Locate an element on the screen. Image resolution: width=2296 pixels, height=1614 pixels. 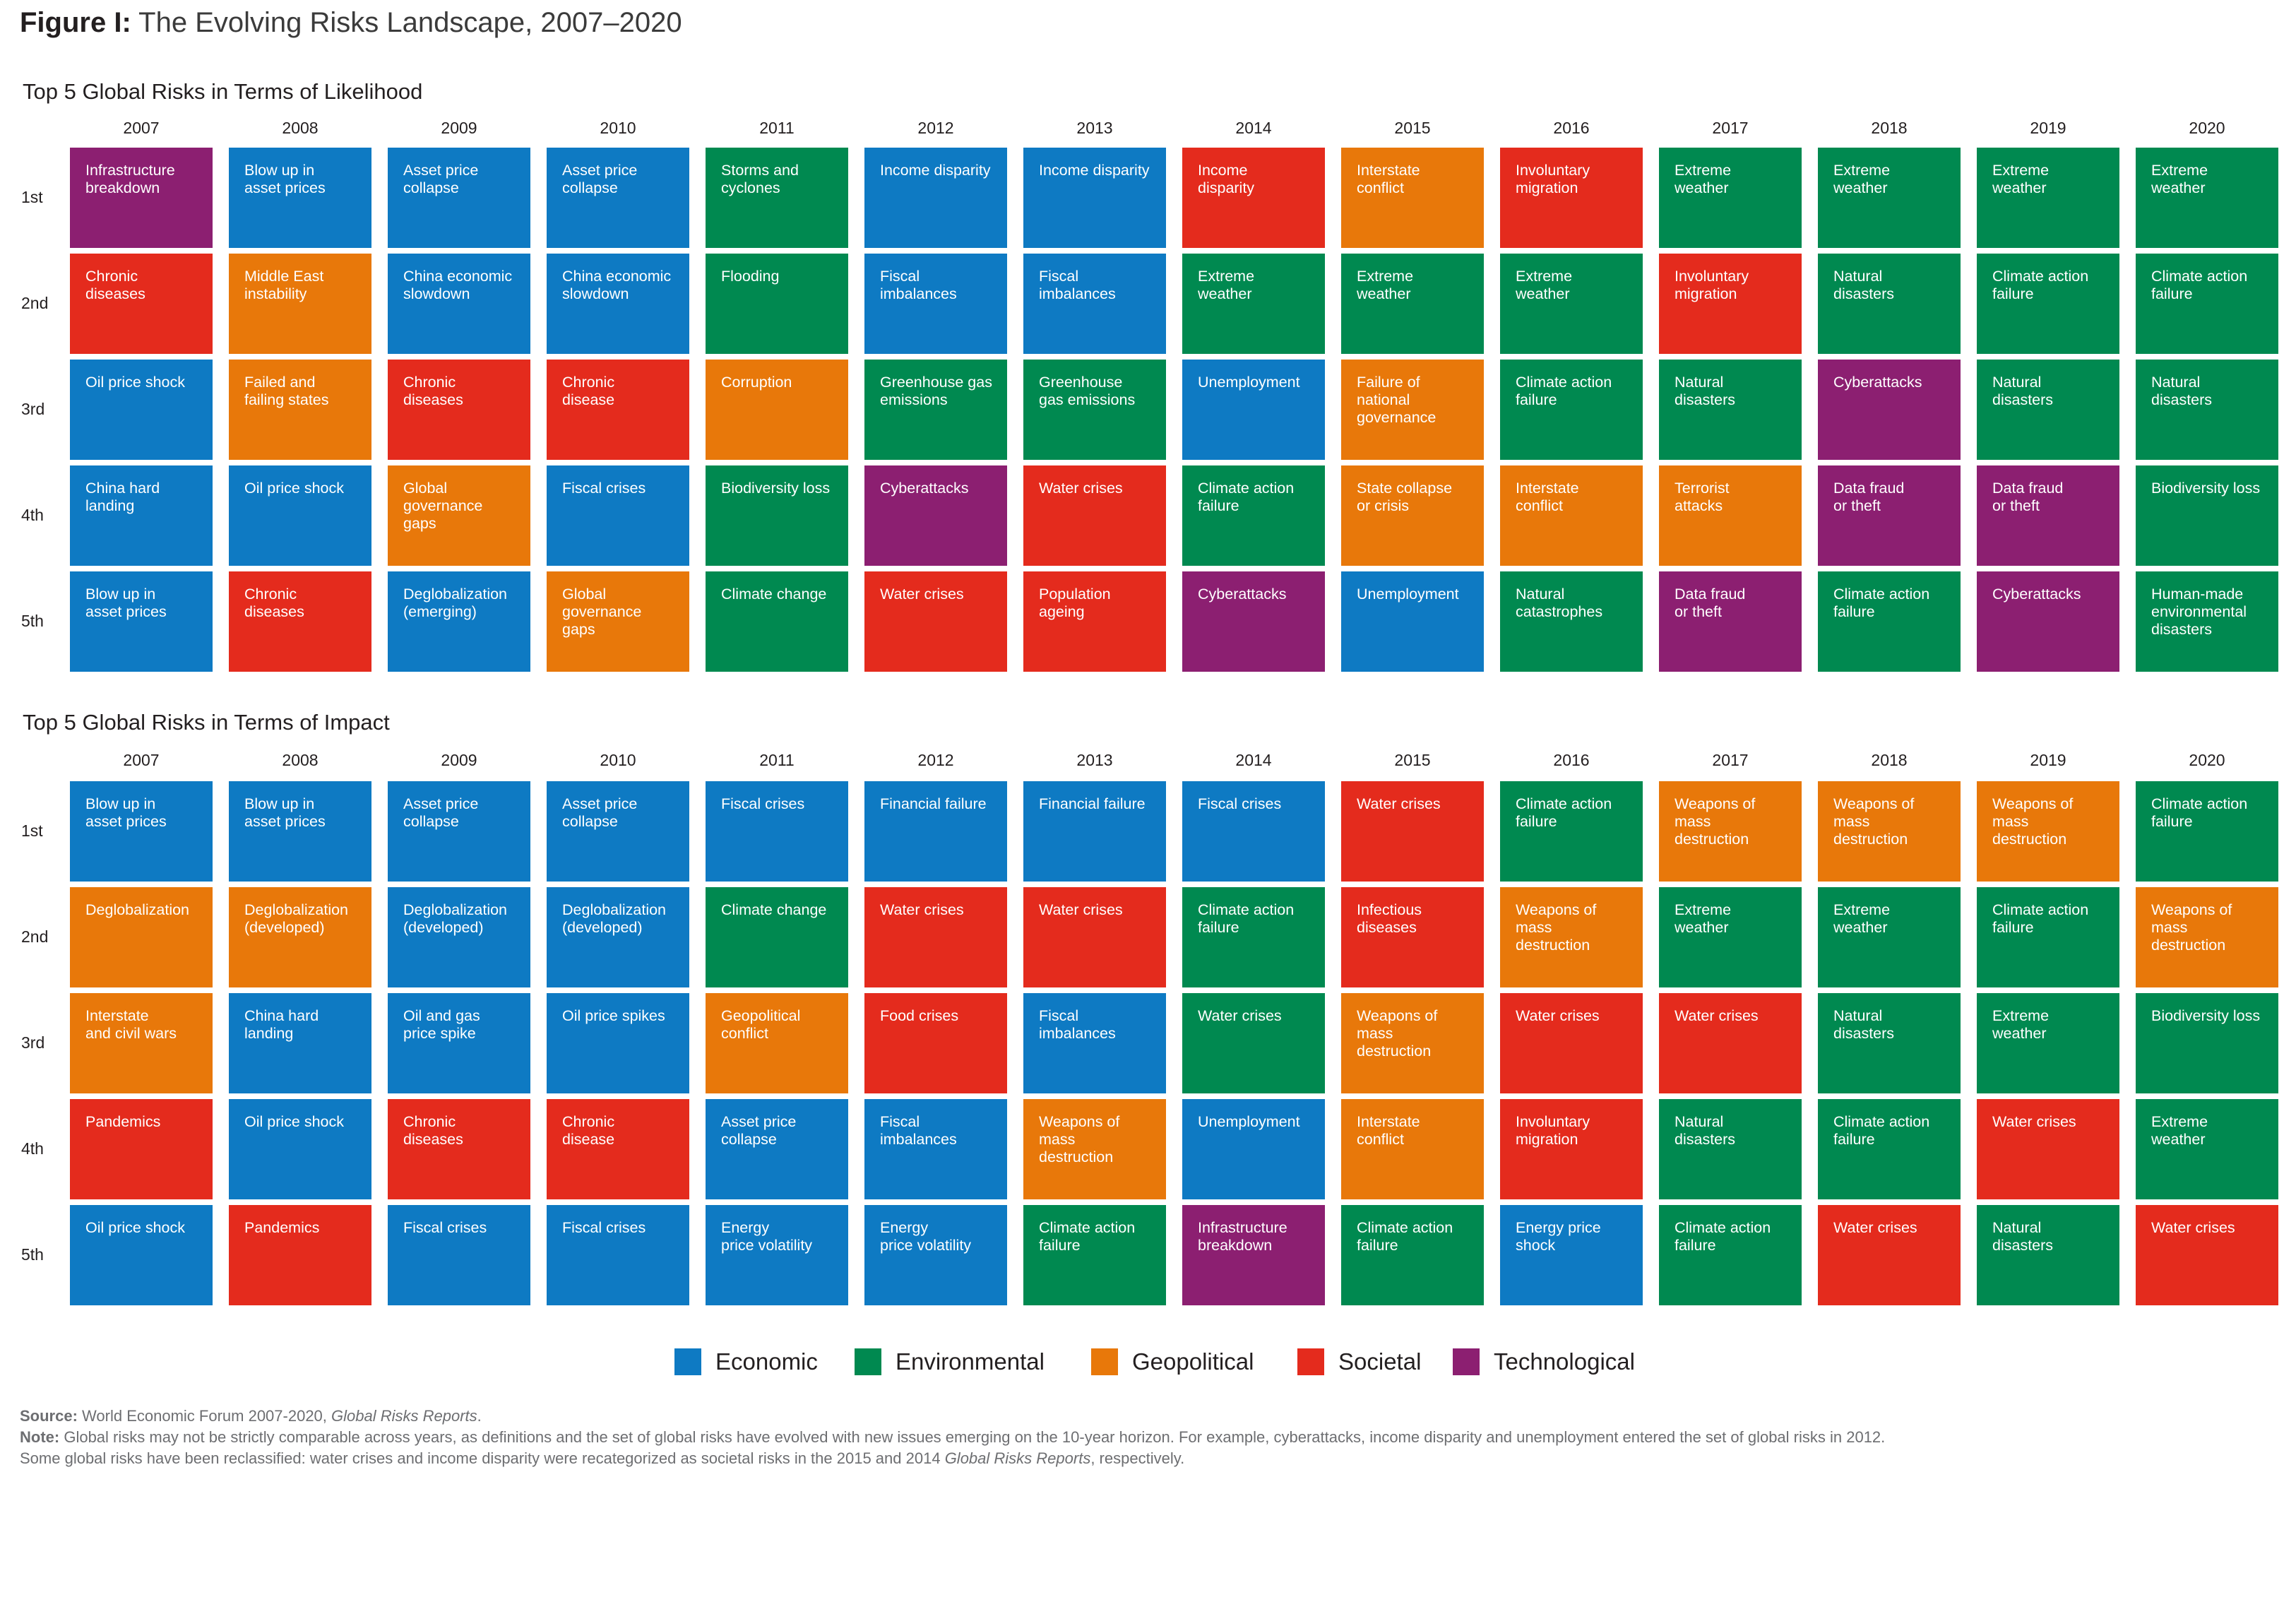
risk-label: Involuntary migration is located at coordinates (1712, 285).